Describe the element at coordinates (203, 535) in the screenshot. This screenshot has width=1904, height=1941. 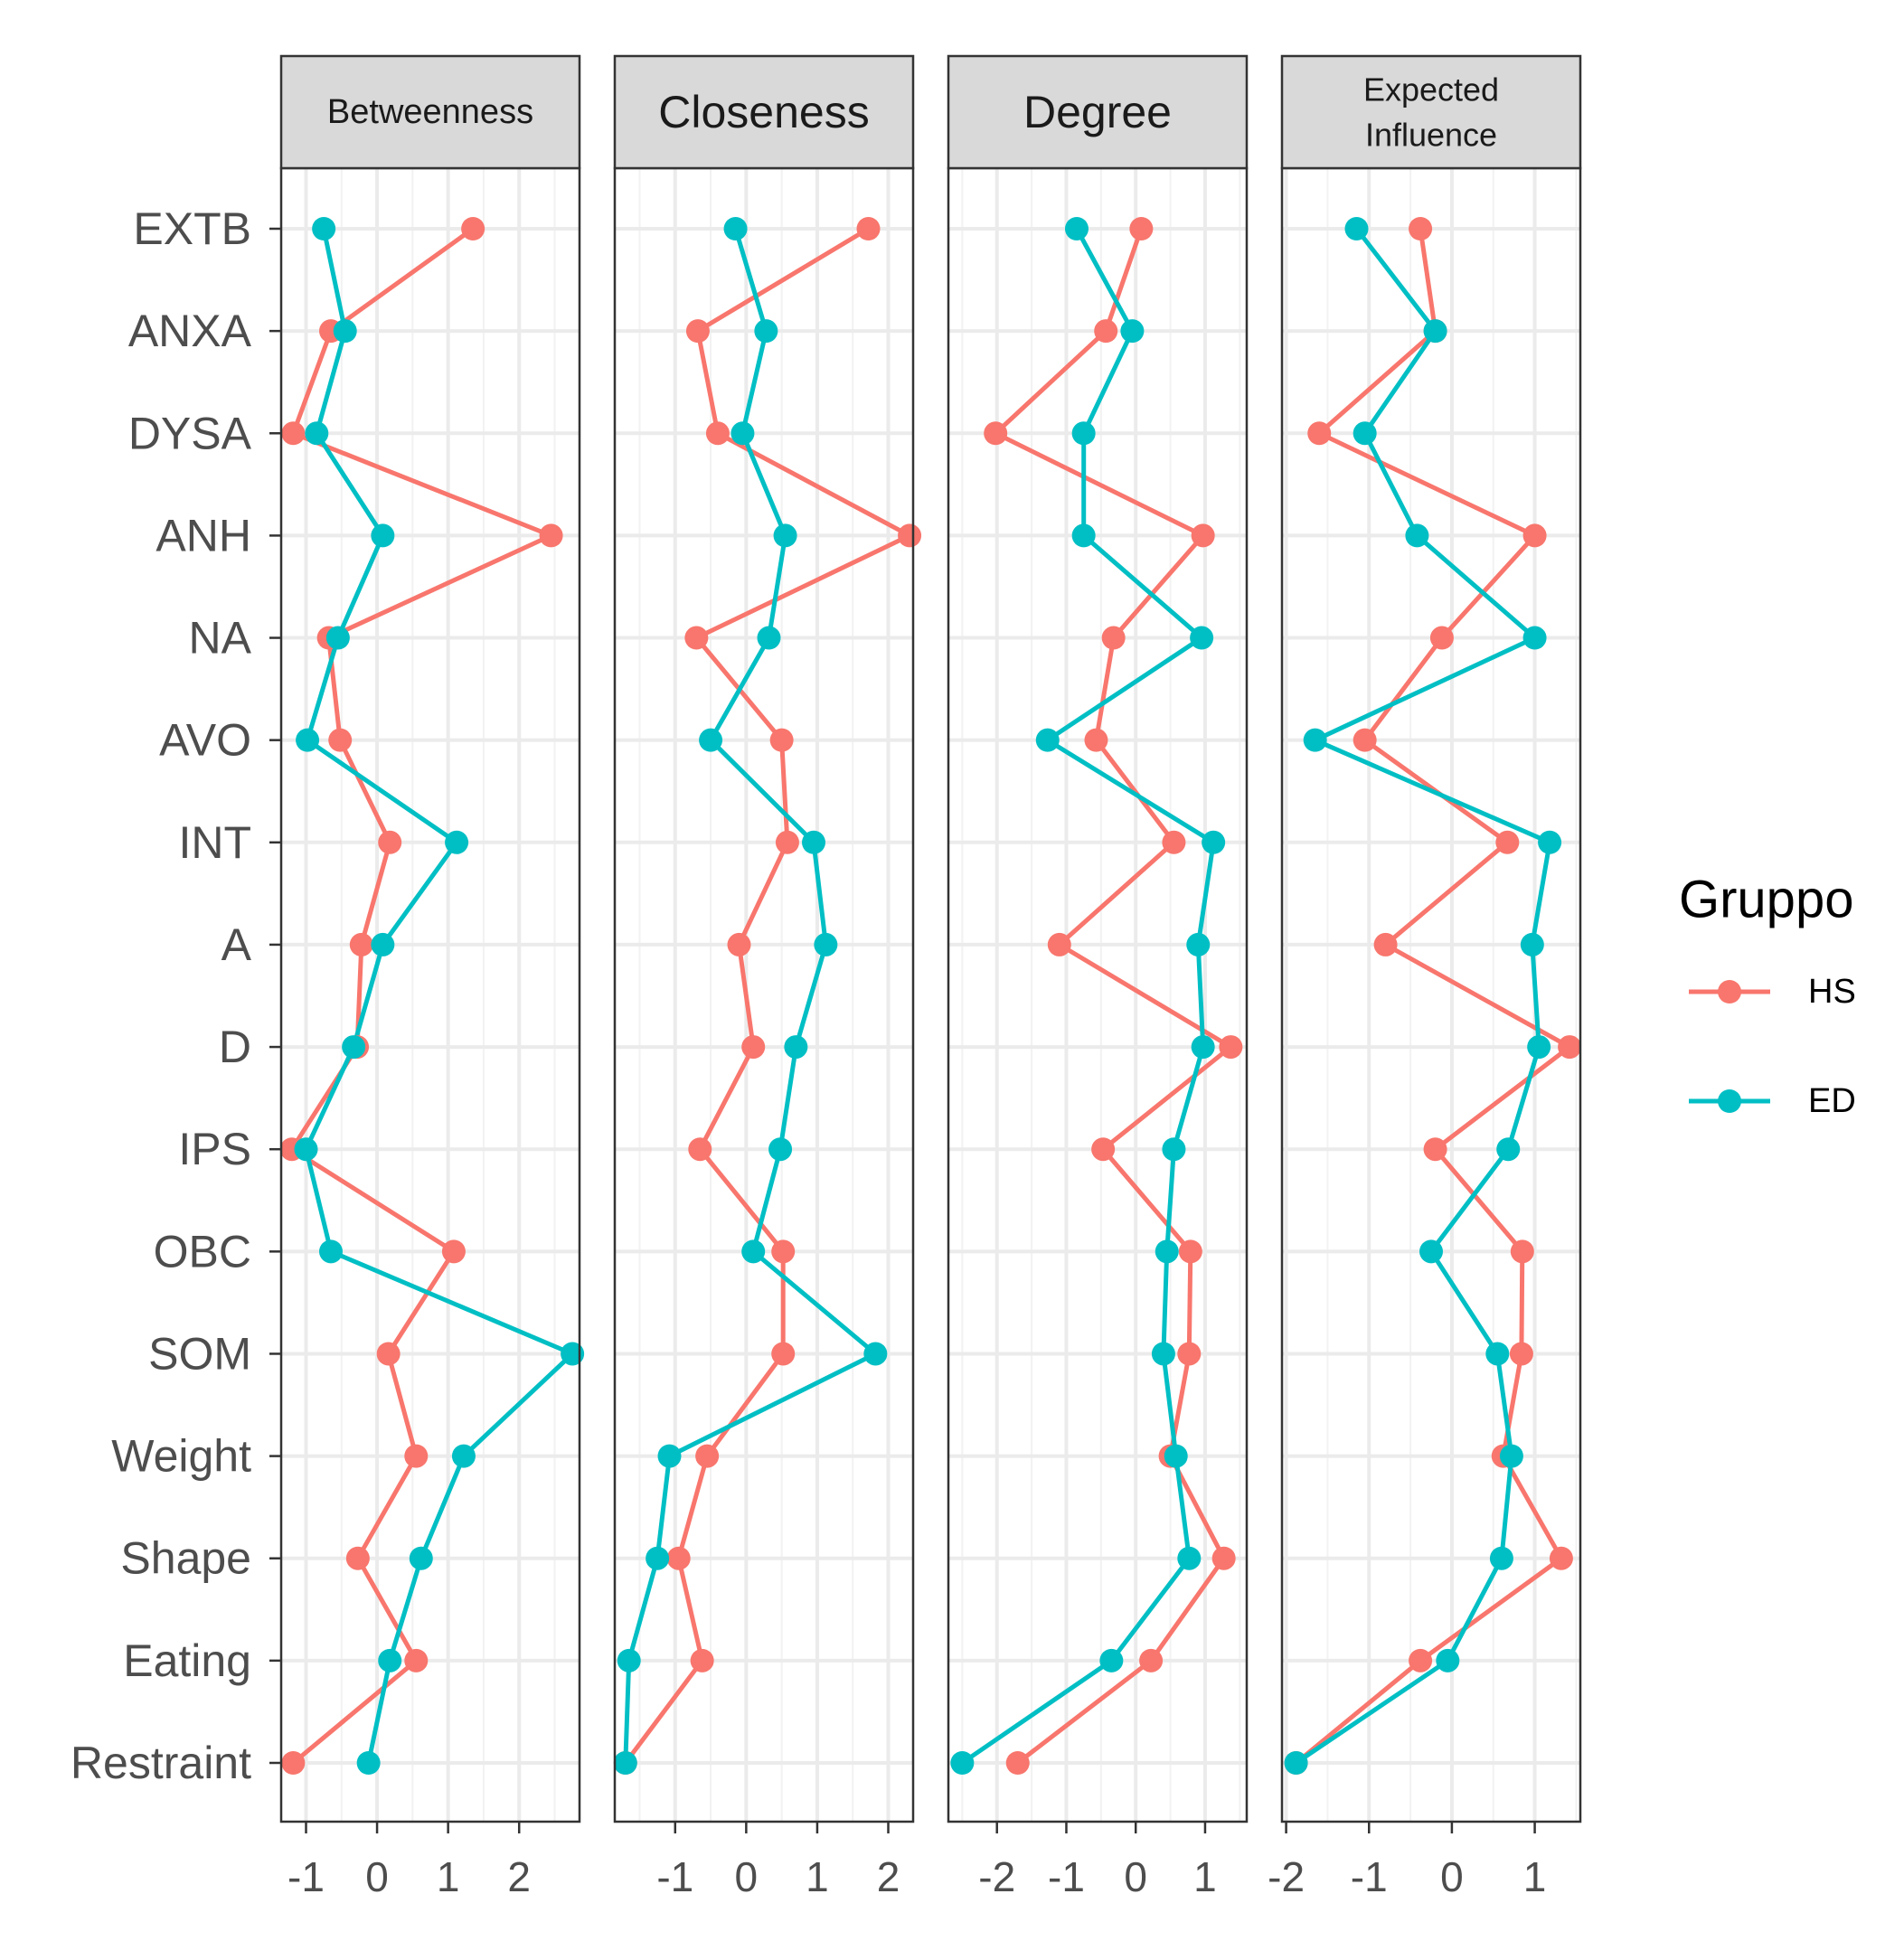
I see `y-tick-label: ANH` at that location.